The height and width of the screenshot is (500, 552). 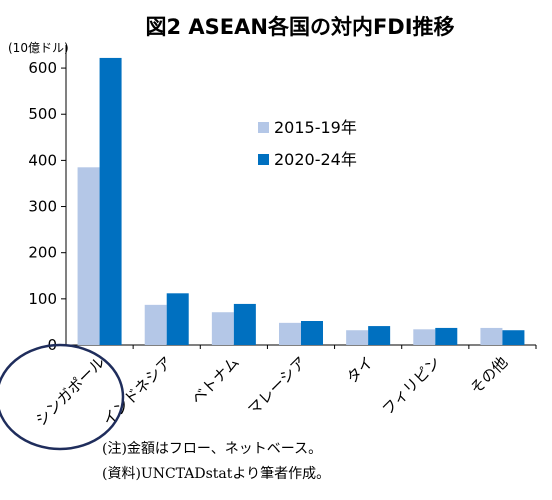 I want to click on legend-label-1: 2015-19年, so click(x=315, y=127).